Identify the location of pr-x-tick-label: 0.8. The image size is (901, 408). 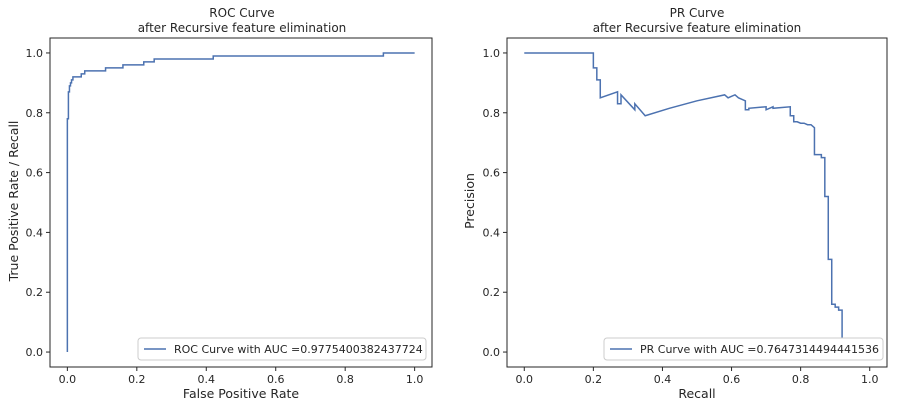
(801, 379).